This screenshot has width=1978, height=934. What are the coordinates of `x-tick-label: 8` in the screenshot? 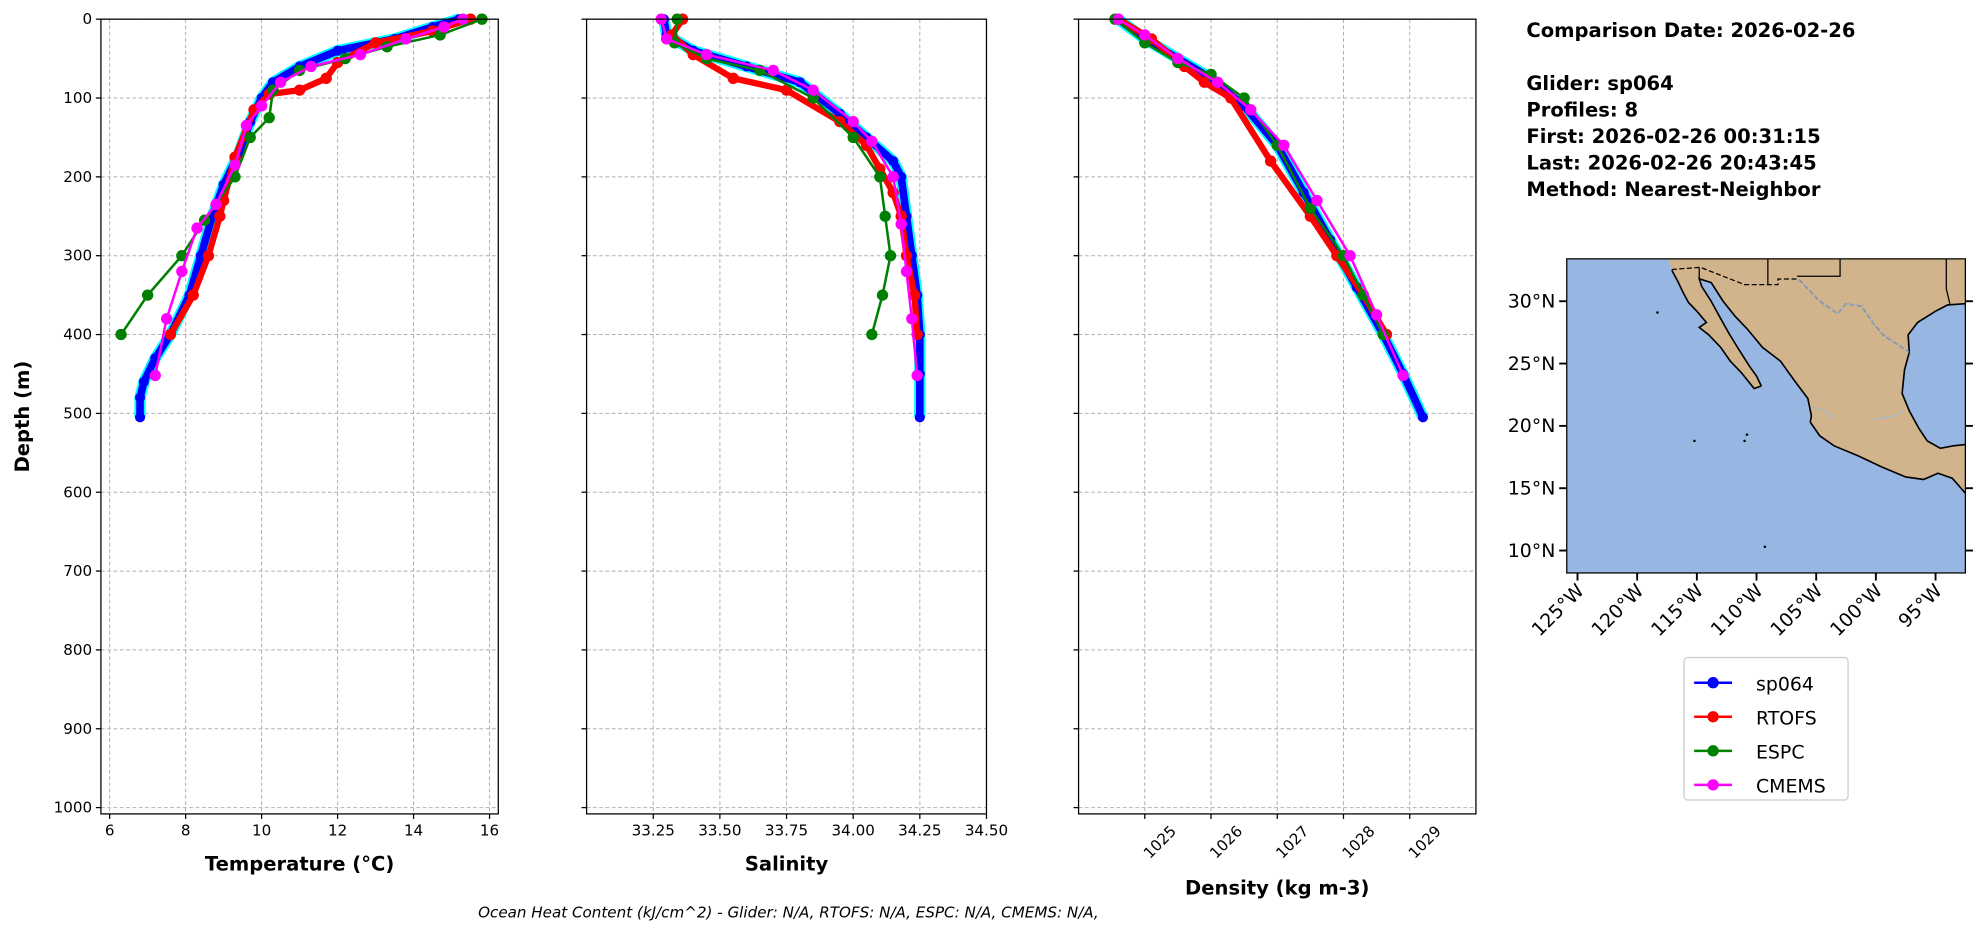 It's located at (186, 830).